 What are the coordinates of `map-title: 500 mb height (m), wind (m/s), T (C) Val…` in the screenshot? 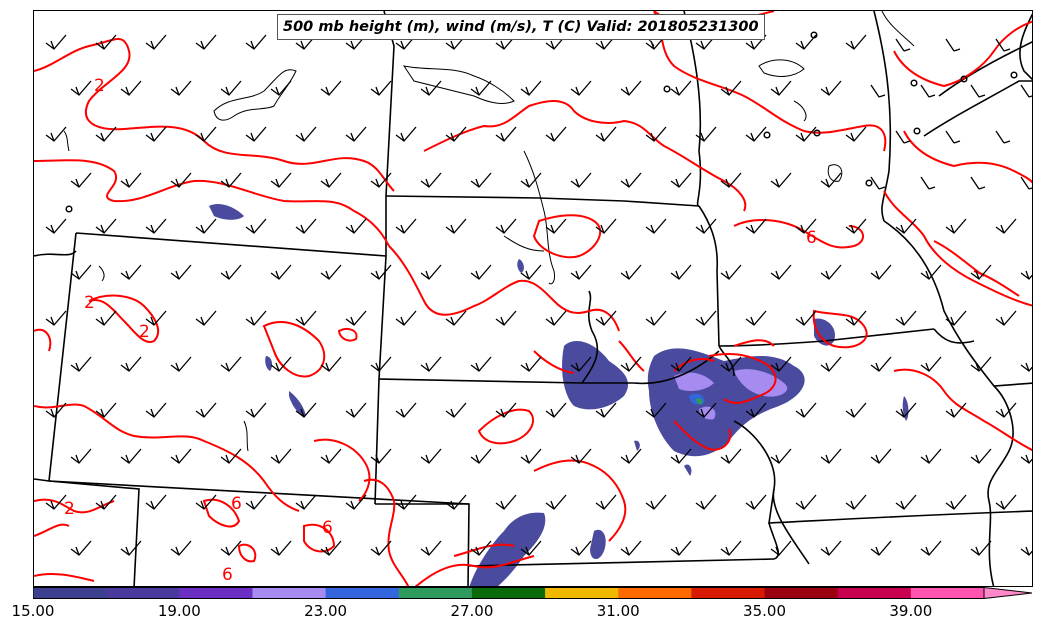 It's located at (521, 27).